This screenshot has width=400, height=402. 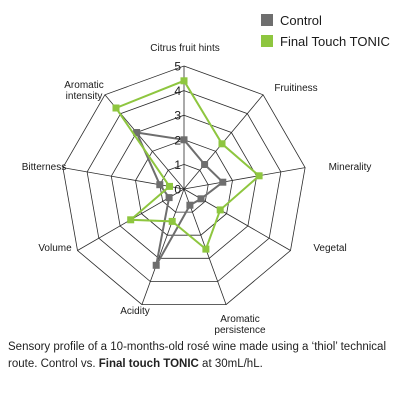 I want to click on tick-label-3: 3, so click(x=177, y=116).